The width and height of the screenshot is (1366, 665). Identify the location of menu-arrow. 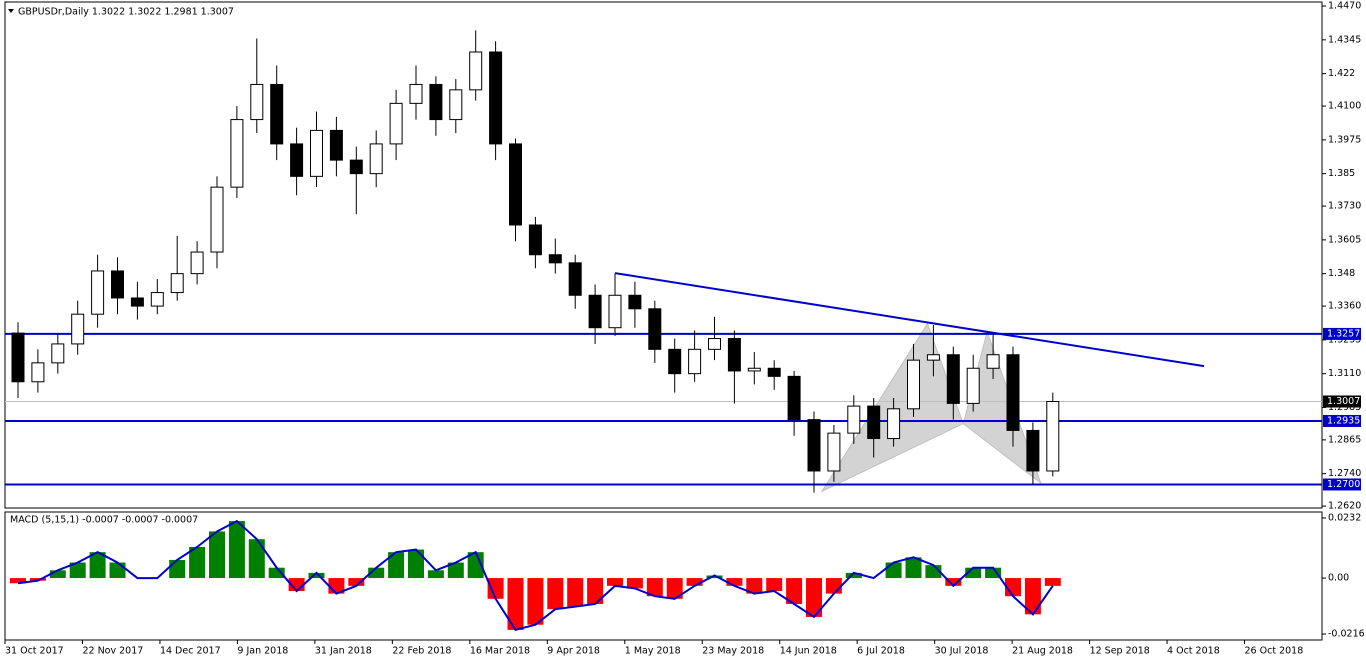
(11, 11).